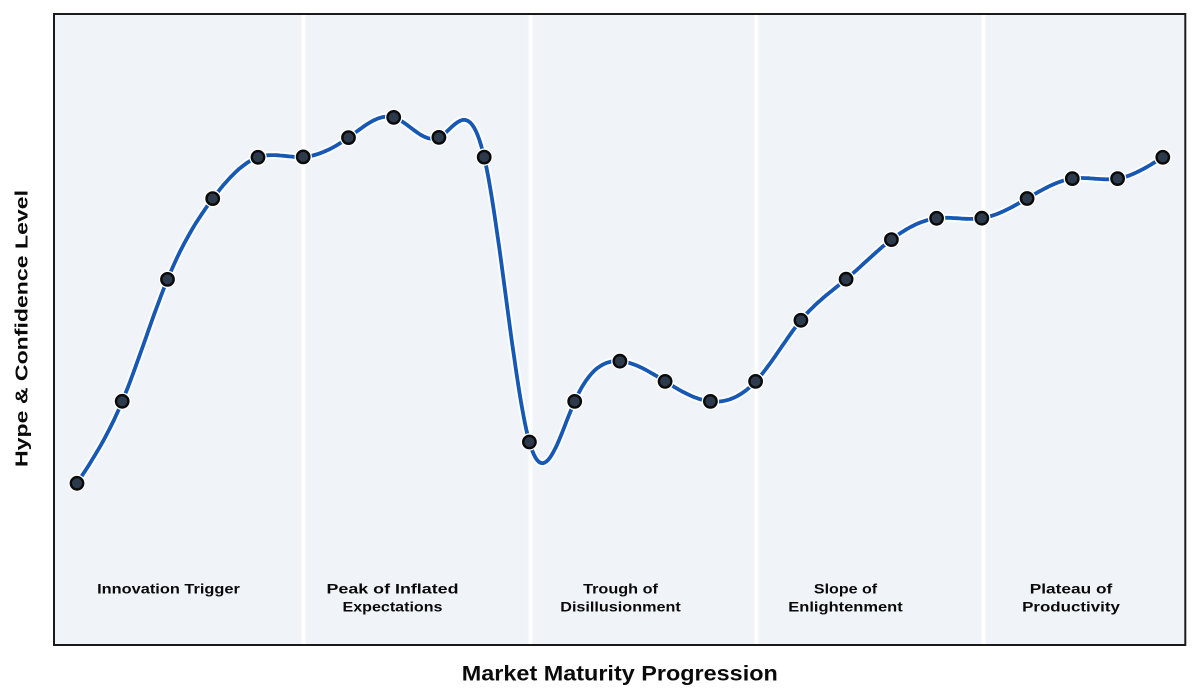 This screenshot has width=1200, height=700. I want to click on svg-text: Enlightenment, so click(845, 607).